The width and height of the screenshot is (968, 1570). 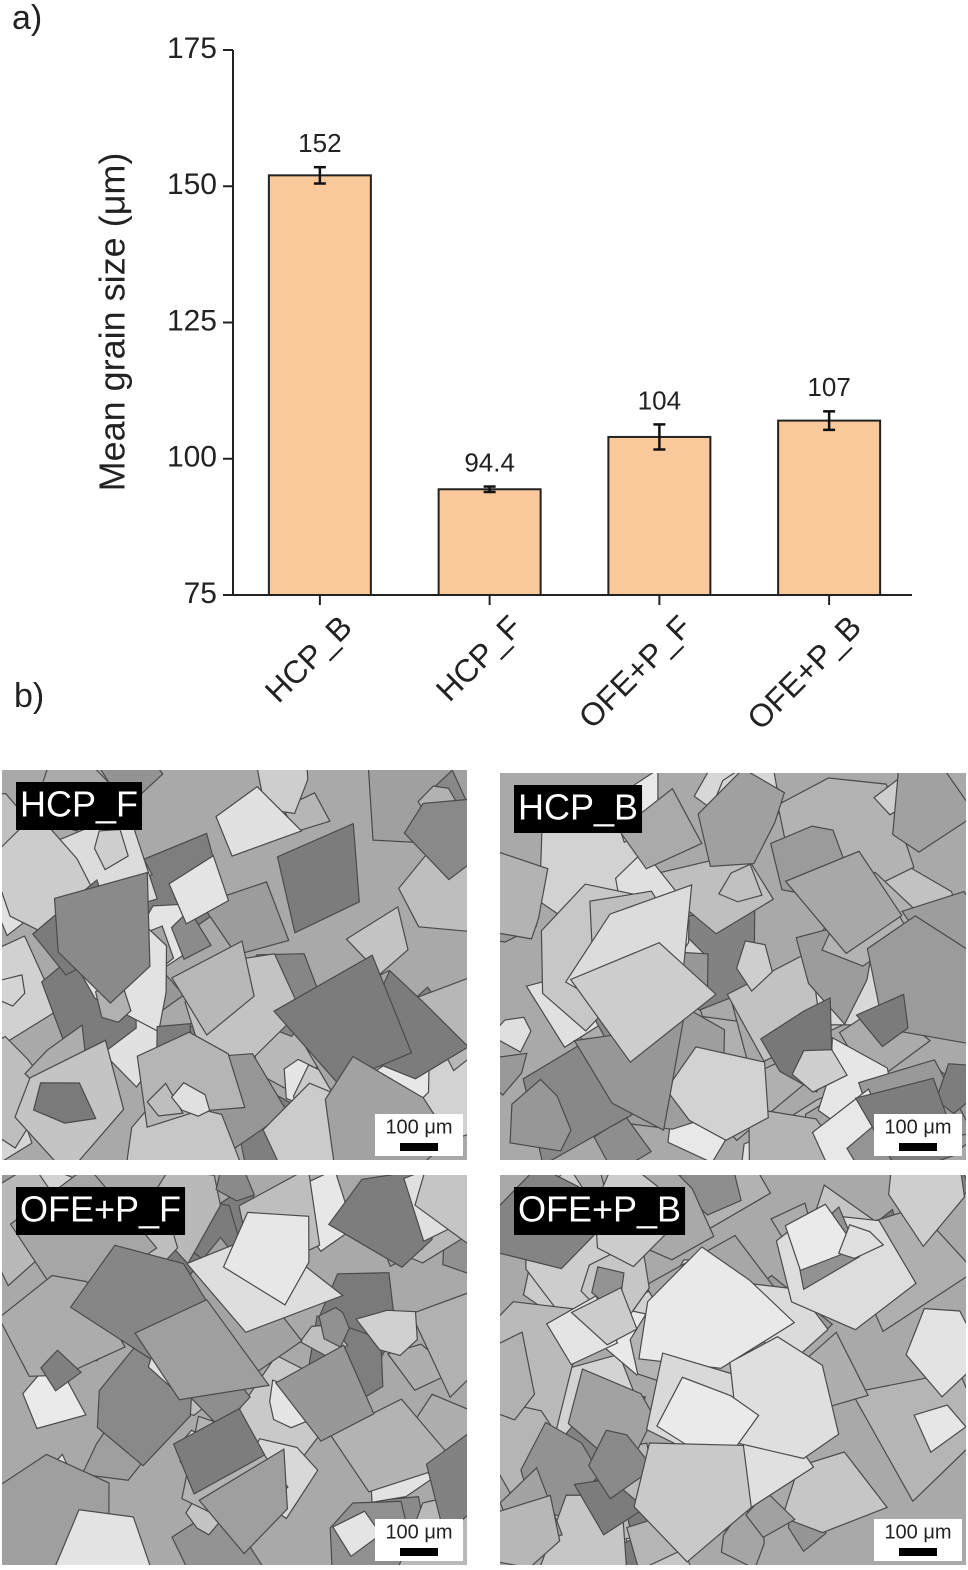 What do you see at coordinates (27, 18) in the screenshot?
I see `panel-label: a)` at bounding box center [27, 18].